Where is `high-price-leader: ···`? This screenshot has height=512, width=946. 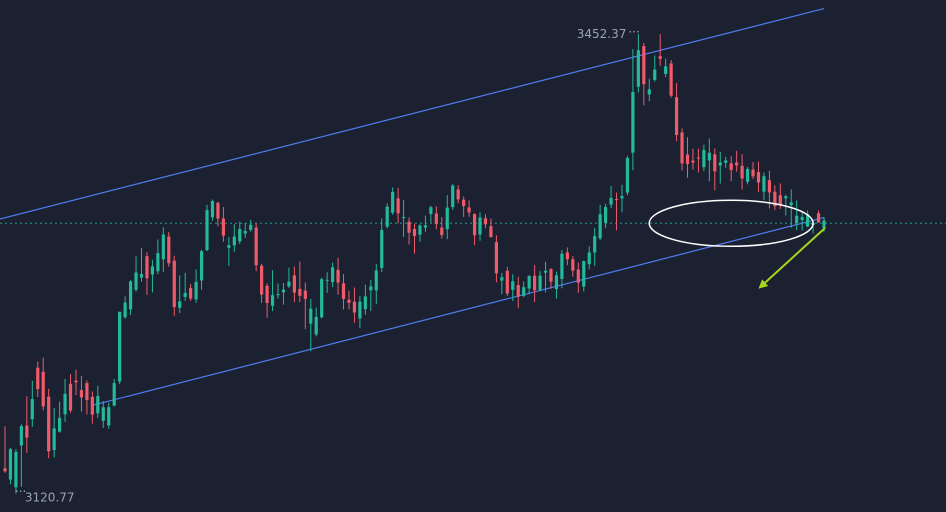
high-price-leader: ··· is located at coordinates (633, 32).